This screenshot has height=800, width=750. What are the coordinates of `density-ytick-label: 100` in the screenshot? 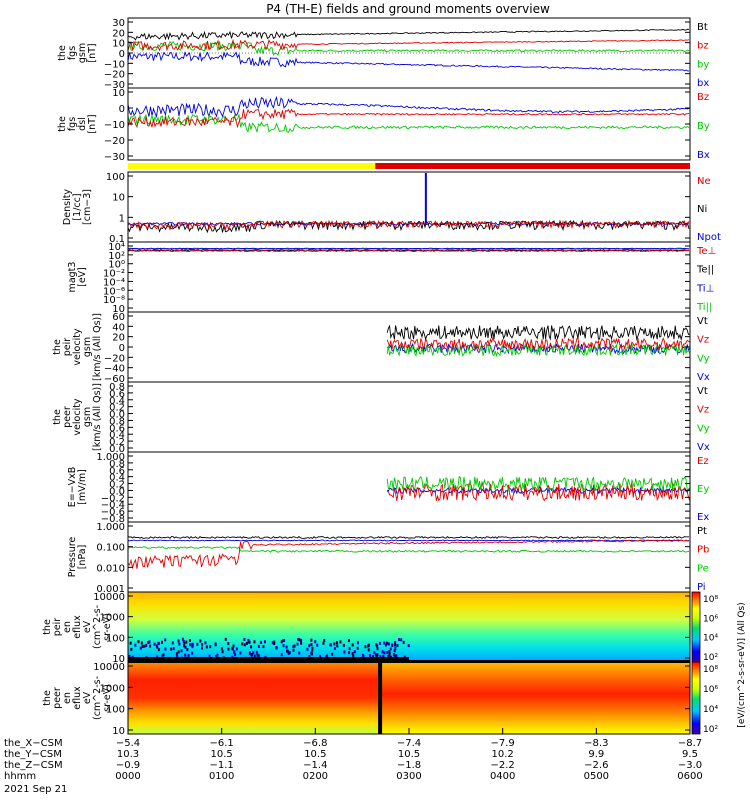 It's located at (115, 177).